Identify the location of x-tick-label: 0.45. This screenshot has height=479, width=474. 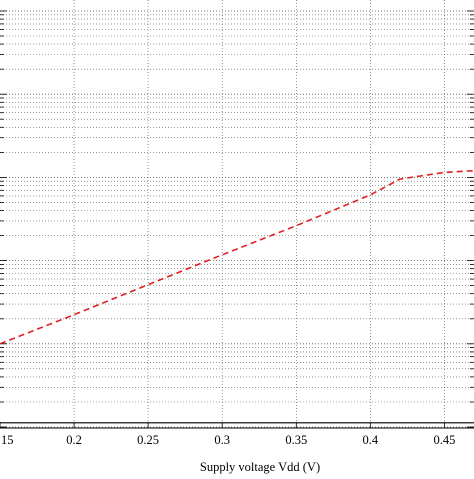
(444, 440).